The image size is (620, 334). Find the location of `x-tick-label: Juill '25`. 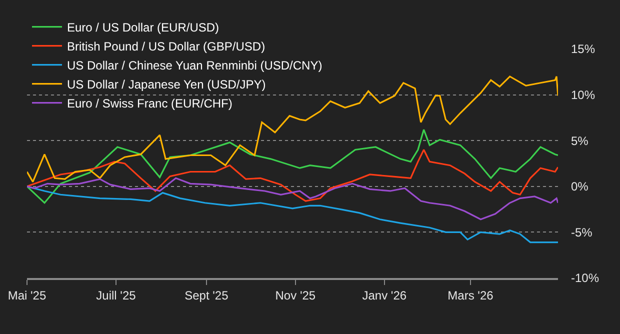

x-tick-label: Juill '25 is located at coordinates (116, 295).